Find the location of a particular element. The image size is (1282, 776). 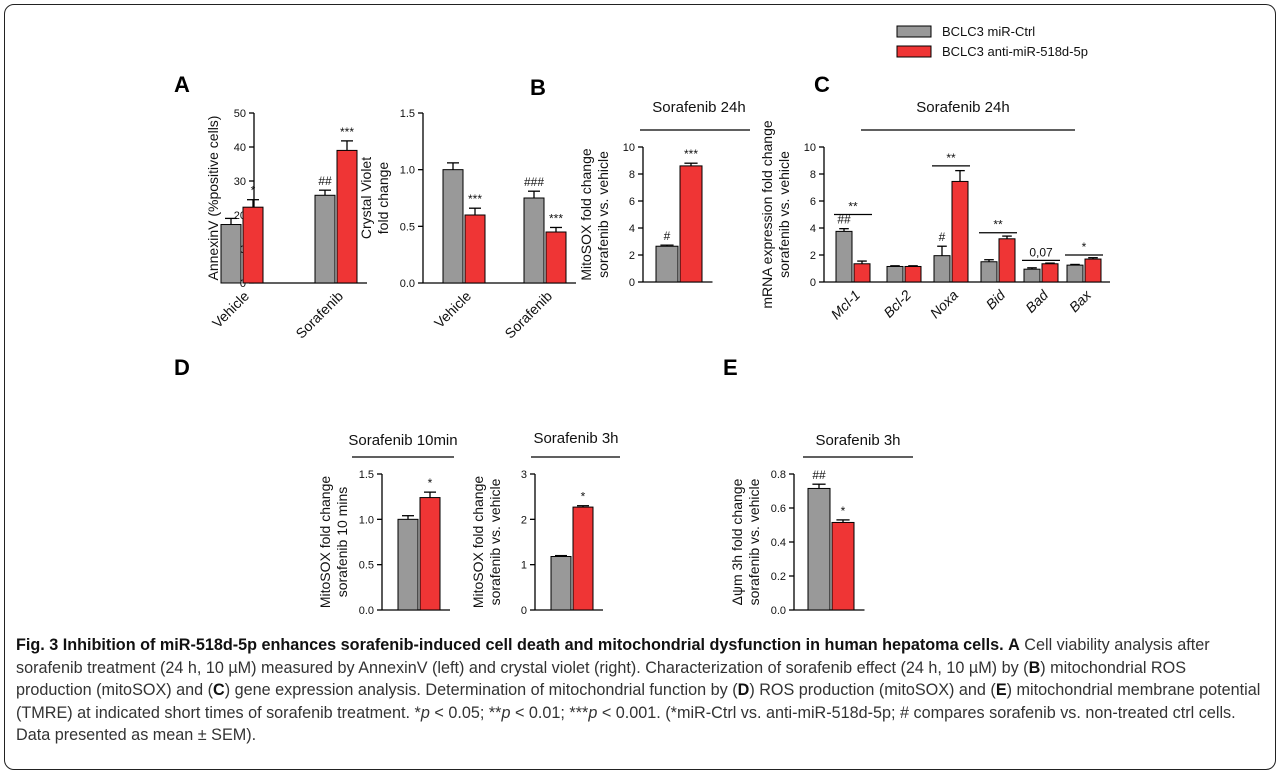

y-tick-label-e-4: 0.8 is located at coordinates (778, 475).